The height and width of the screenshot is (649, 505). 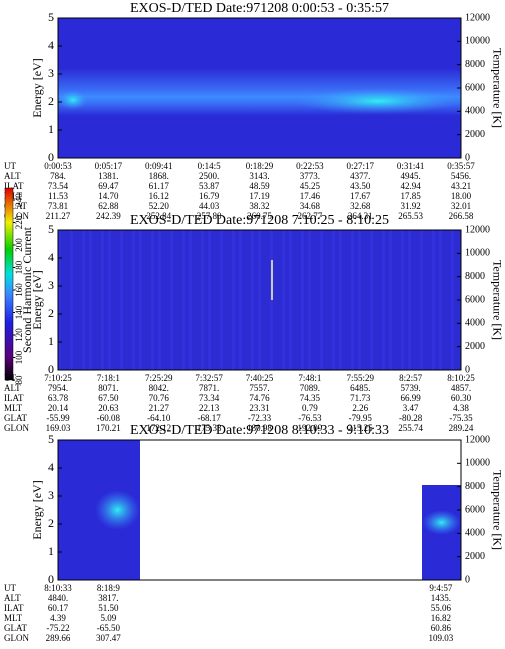 What do you see at coordinates (58, 186) in the screenshot?
I see `ephemeris-value: 73.54` at bounding box center [58, 186].